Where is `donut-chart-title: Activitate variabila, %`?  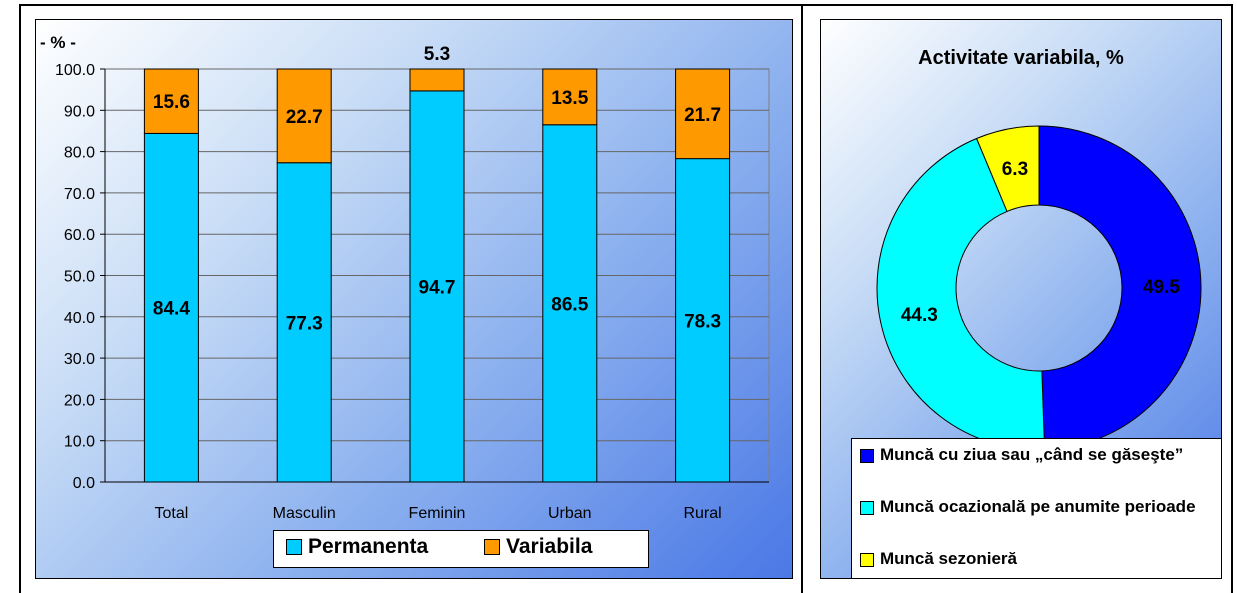
donut-chart-title: Activitate variabila, % is located at coordinates (1021, 58).